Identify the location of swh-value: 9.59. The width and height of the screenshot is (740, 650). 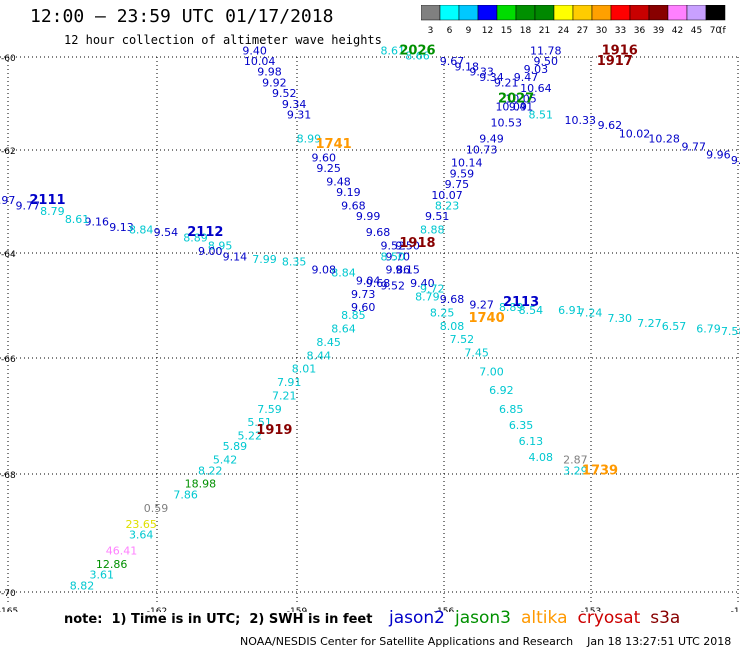
(462, 173).